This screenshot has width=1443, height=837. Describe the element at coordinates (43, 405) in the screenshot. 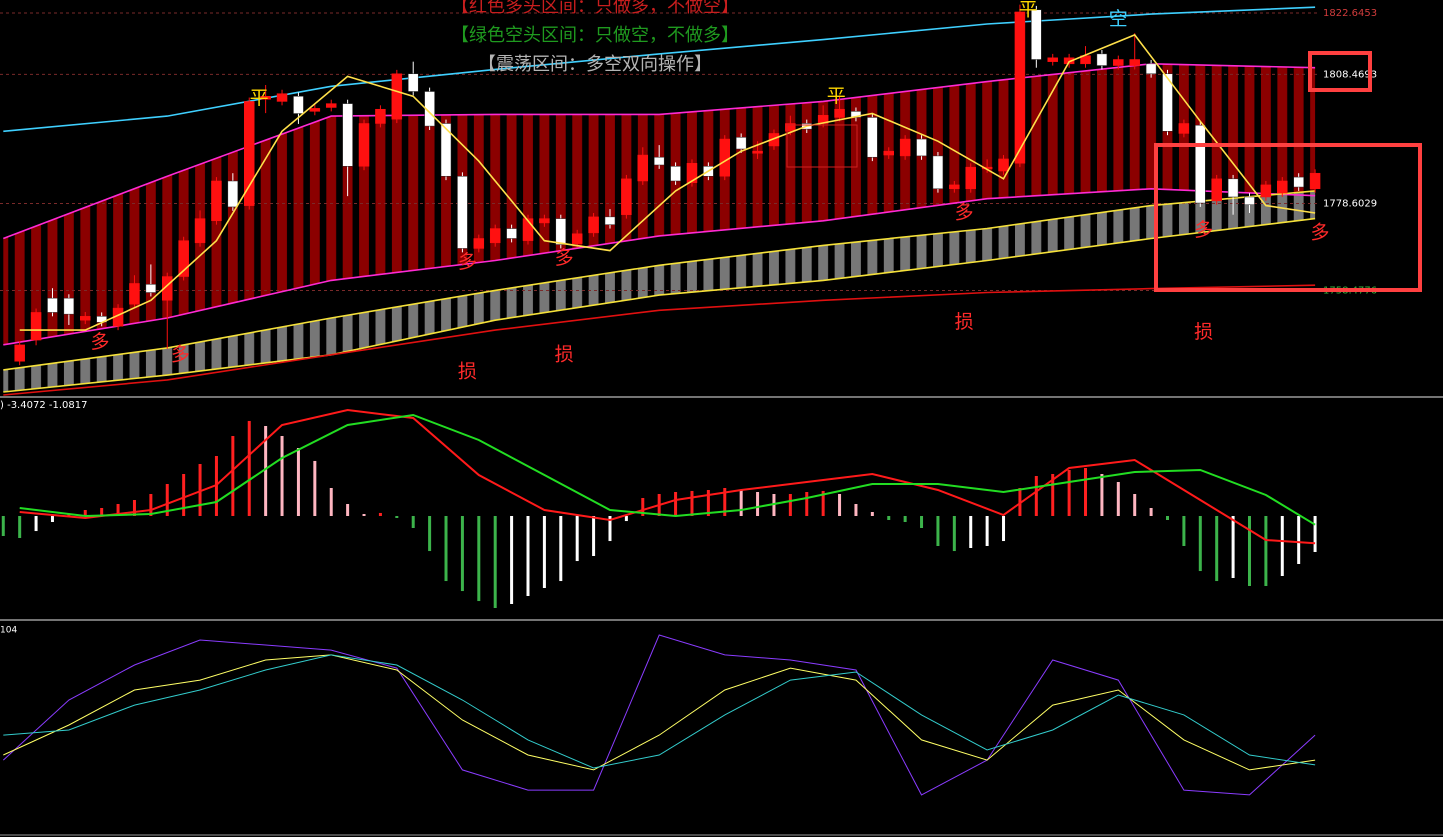

I see `indicator-label: ) -3.4072 -1.0817` at that location.